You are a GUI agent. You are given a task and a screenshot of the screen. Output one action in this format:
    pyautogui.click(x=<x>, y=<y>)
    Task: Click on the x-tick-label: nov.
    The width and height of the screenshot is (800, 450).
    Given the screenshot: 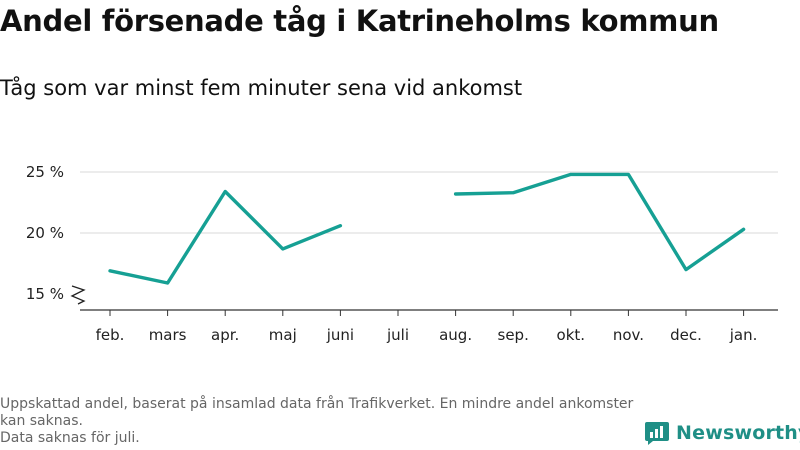 What is the action you would take?
    pyautogui.click(x=628, y=335)
    